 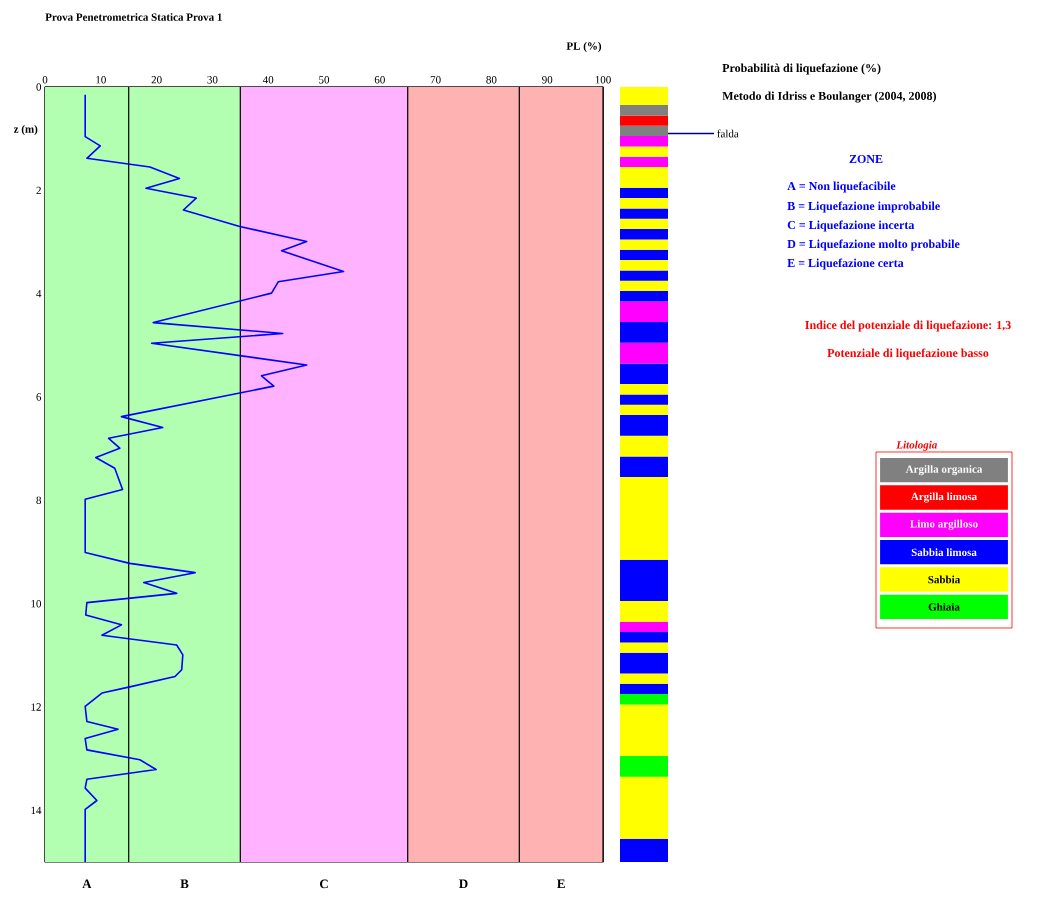 I want to click on y-tick-label: 6, so click(x=39, y=397).